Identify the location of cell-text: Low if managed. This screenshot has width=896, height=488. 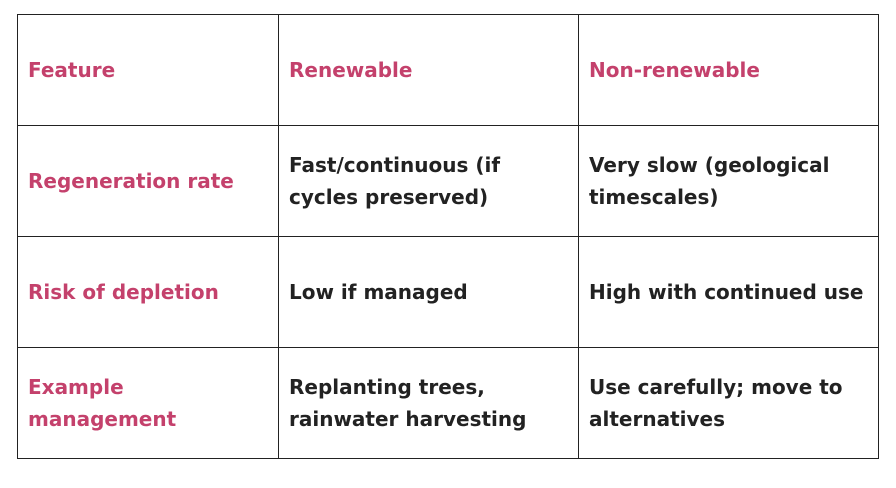
(378, 292).